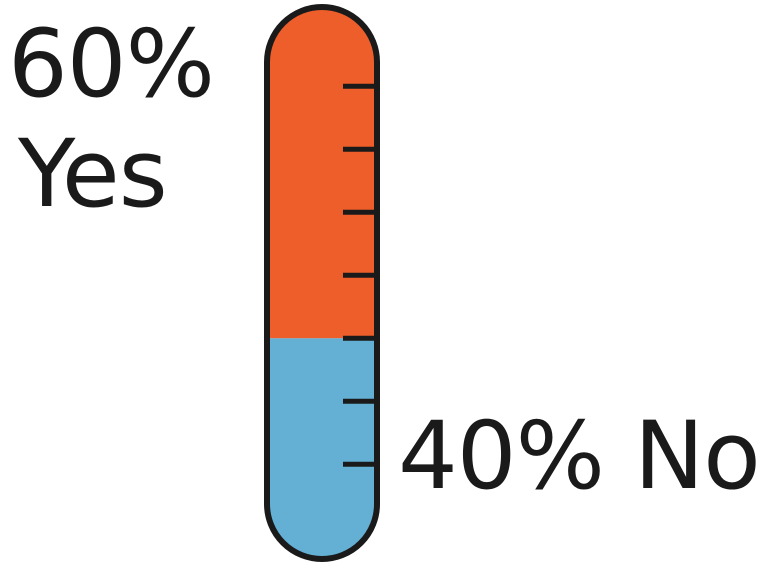 The image size is (766, 567). I want to click on no-label-group: 40% No, so click(579, 457).